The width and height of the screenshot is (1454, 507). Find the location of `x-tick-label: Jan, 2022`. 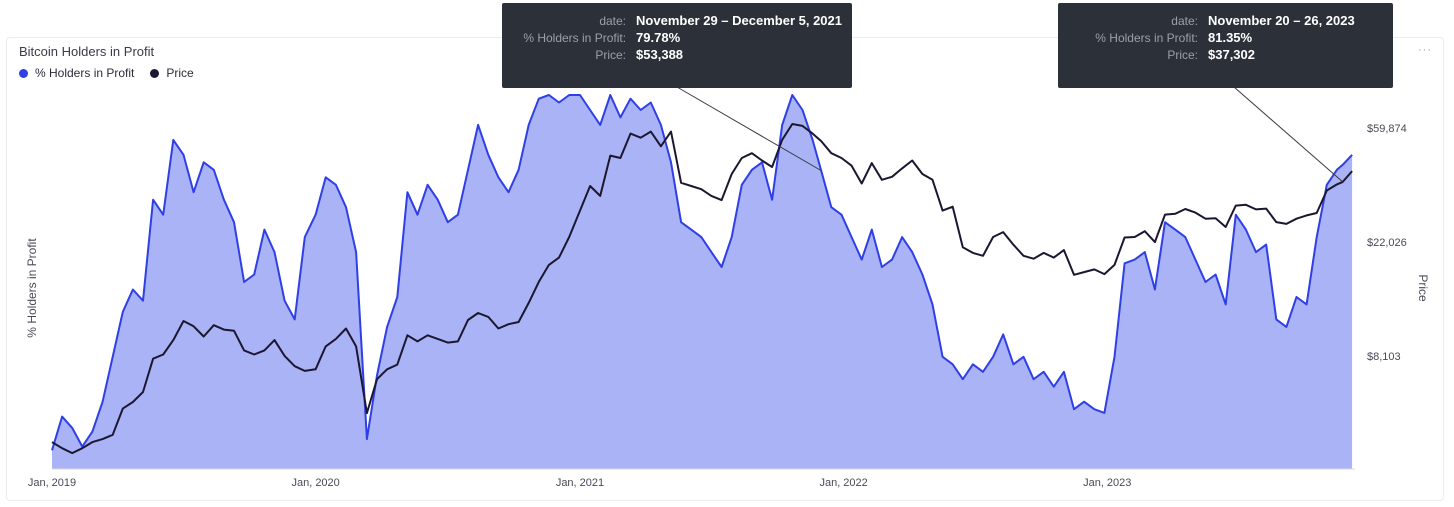

x-tick-label: Jan, 2022 is located at coordinates (843, 483).